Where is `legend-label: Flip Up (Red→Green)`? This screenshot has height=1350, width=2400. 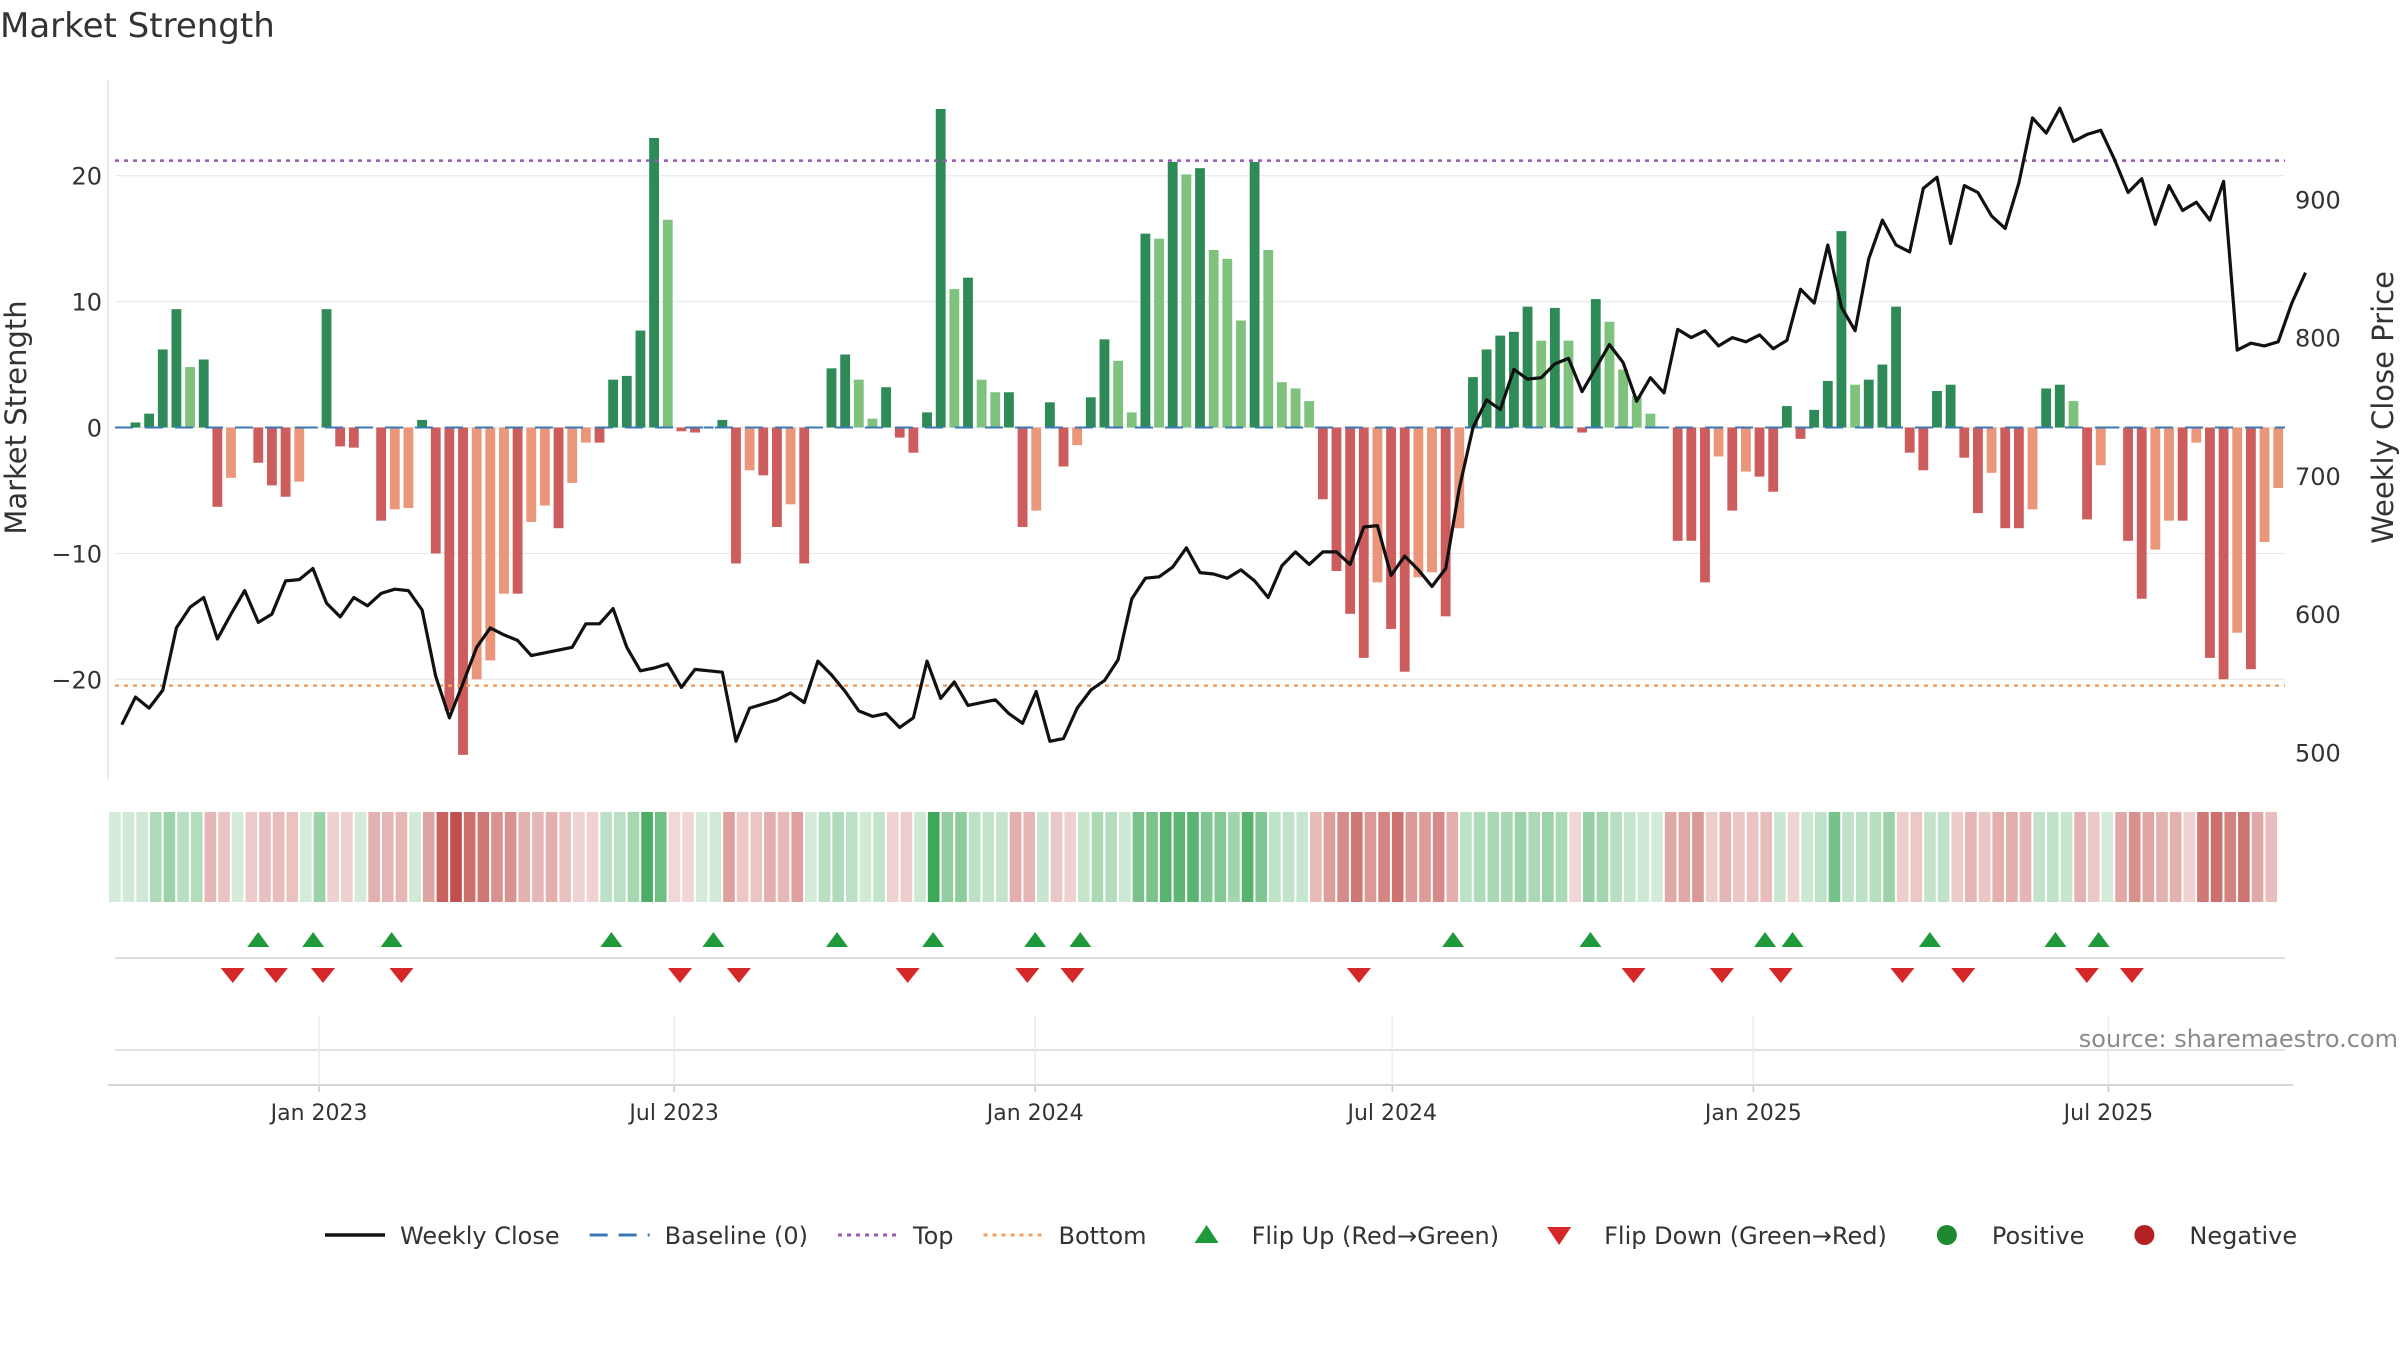
legend-label: Flip Up (Red→Green) is located at coordinates (1376, 1236).